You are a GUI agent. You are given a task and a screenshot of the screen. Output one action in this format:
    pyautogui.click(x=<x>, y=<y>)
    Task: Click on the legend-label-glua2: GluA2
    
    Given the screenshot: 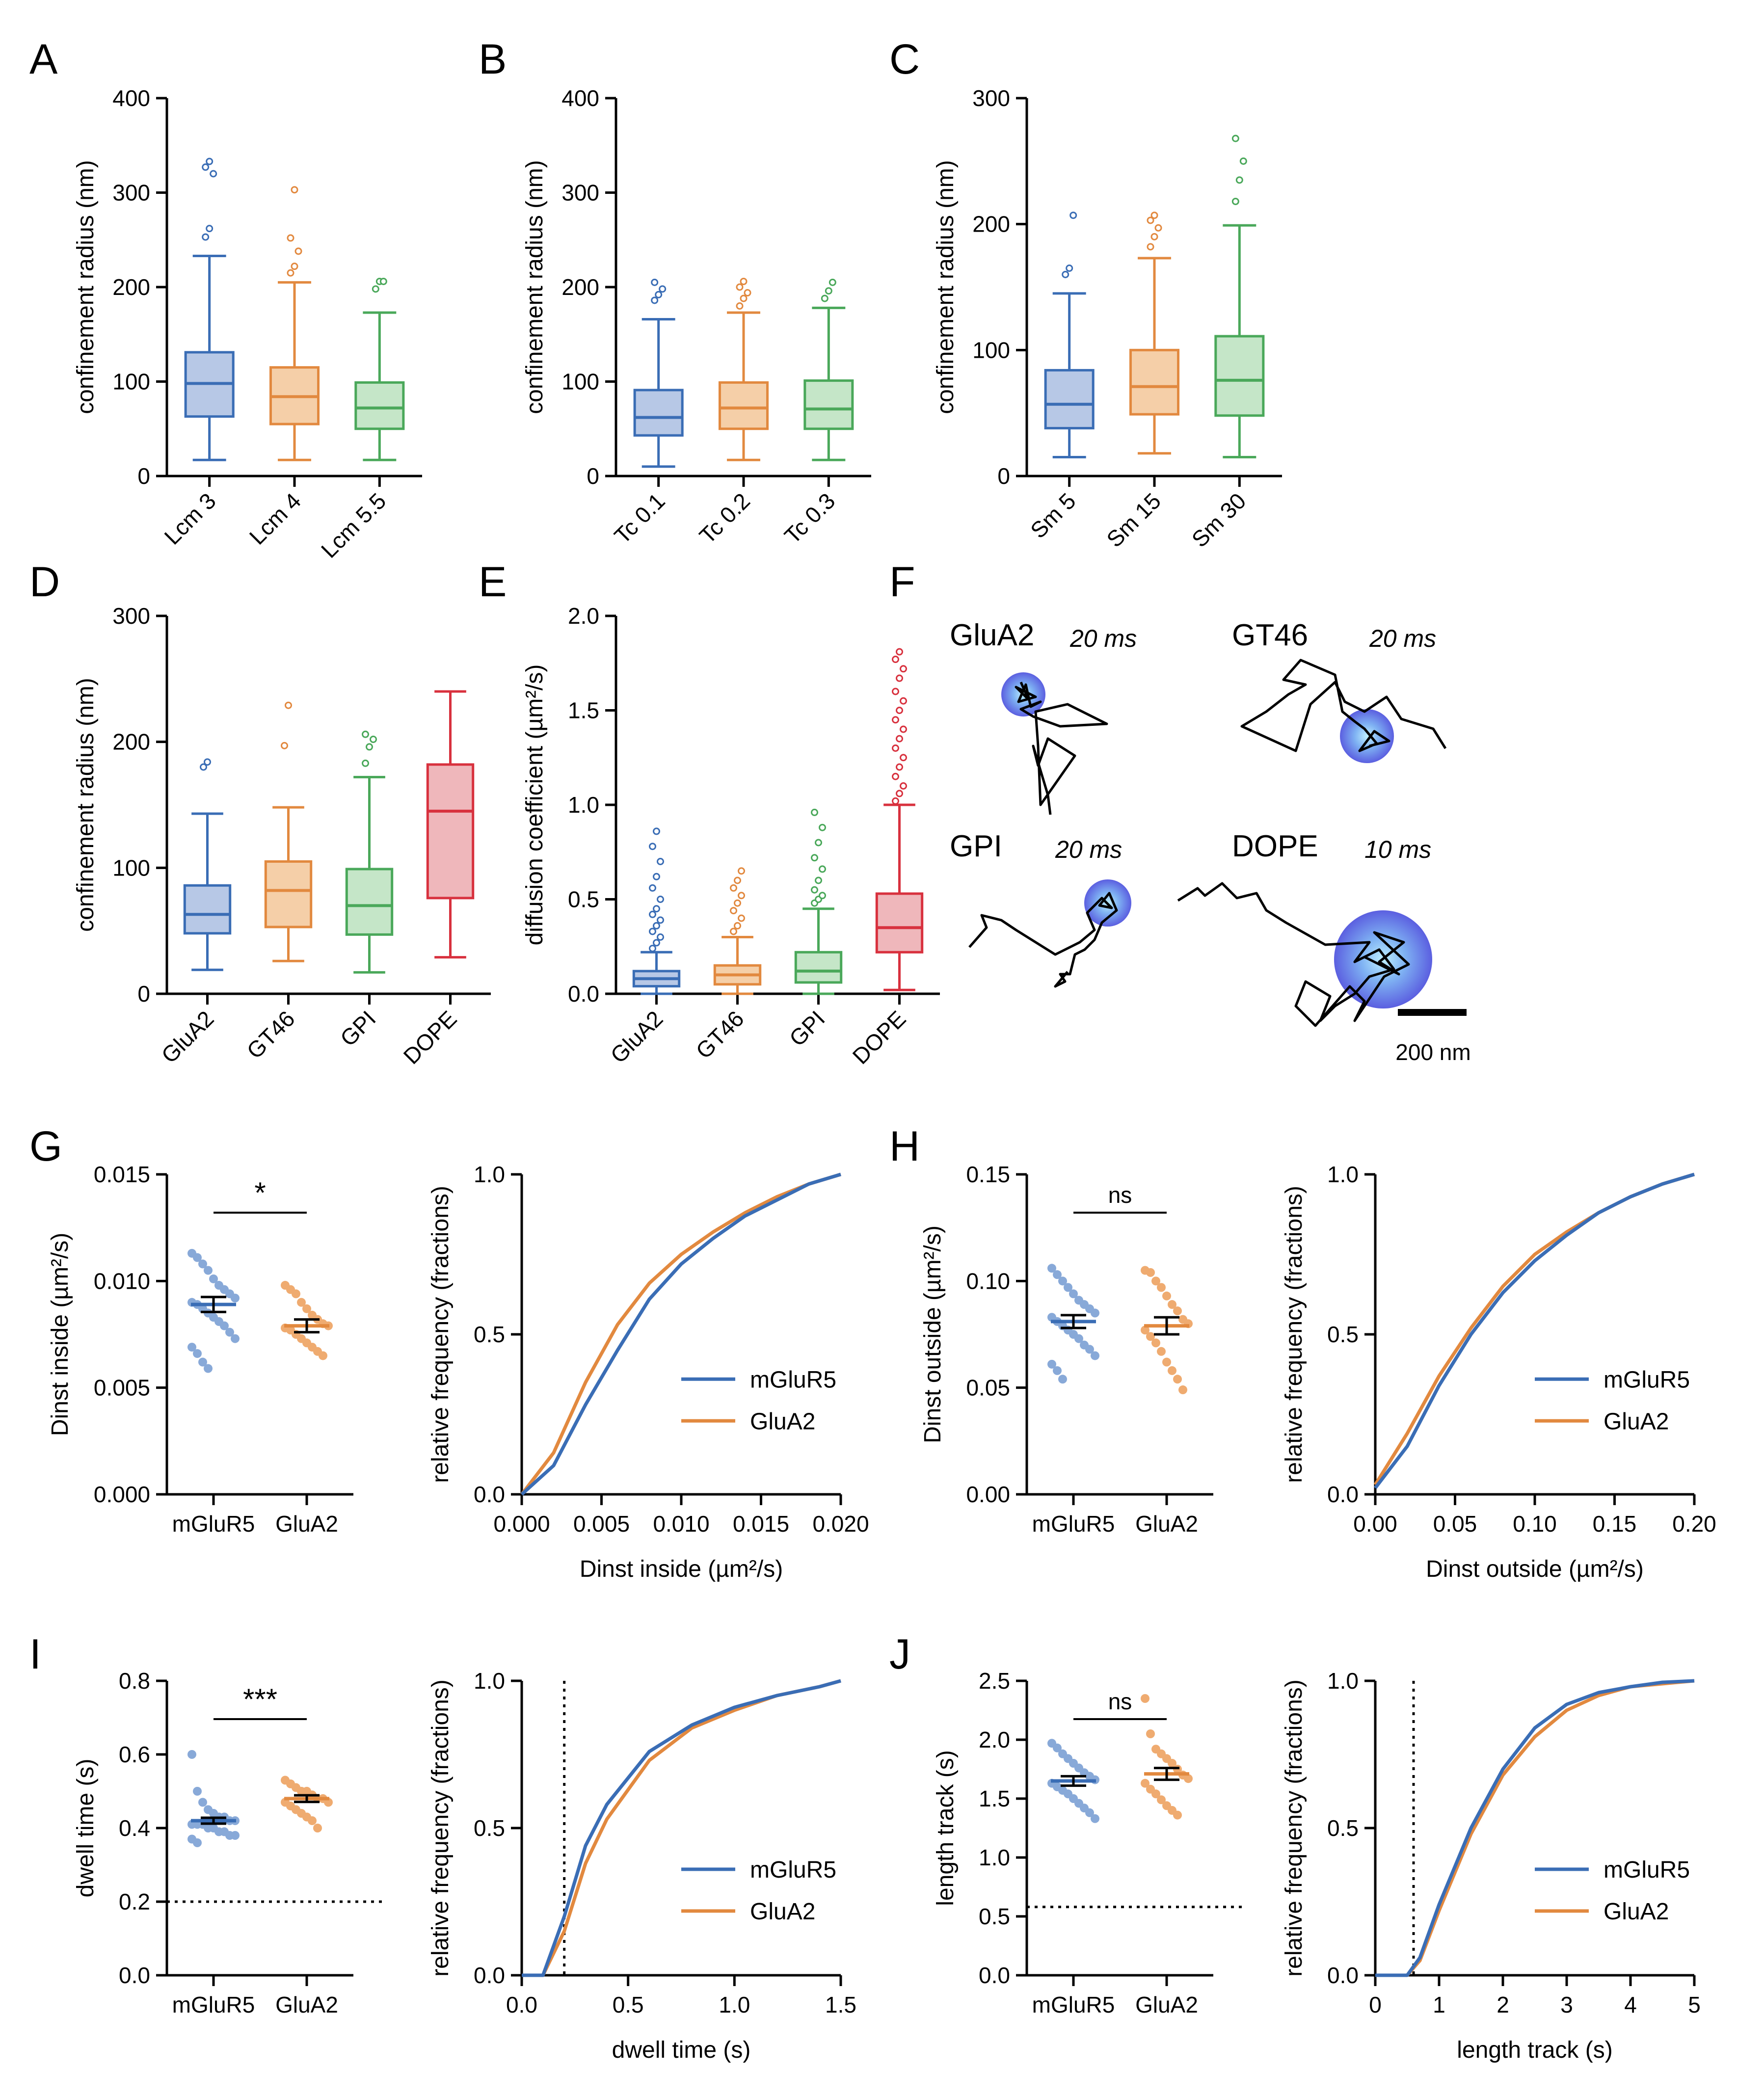 What is the action you would take?
    pyautogui.click(x=1636, y=1421)
    